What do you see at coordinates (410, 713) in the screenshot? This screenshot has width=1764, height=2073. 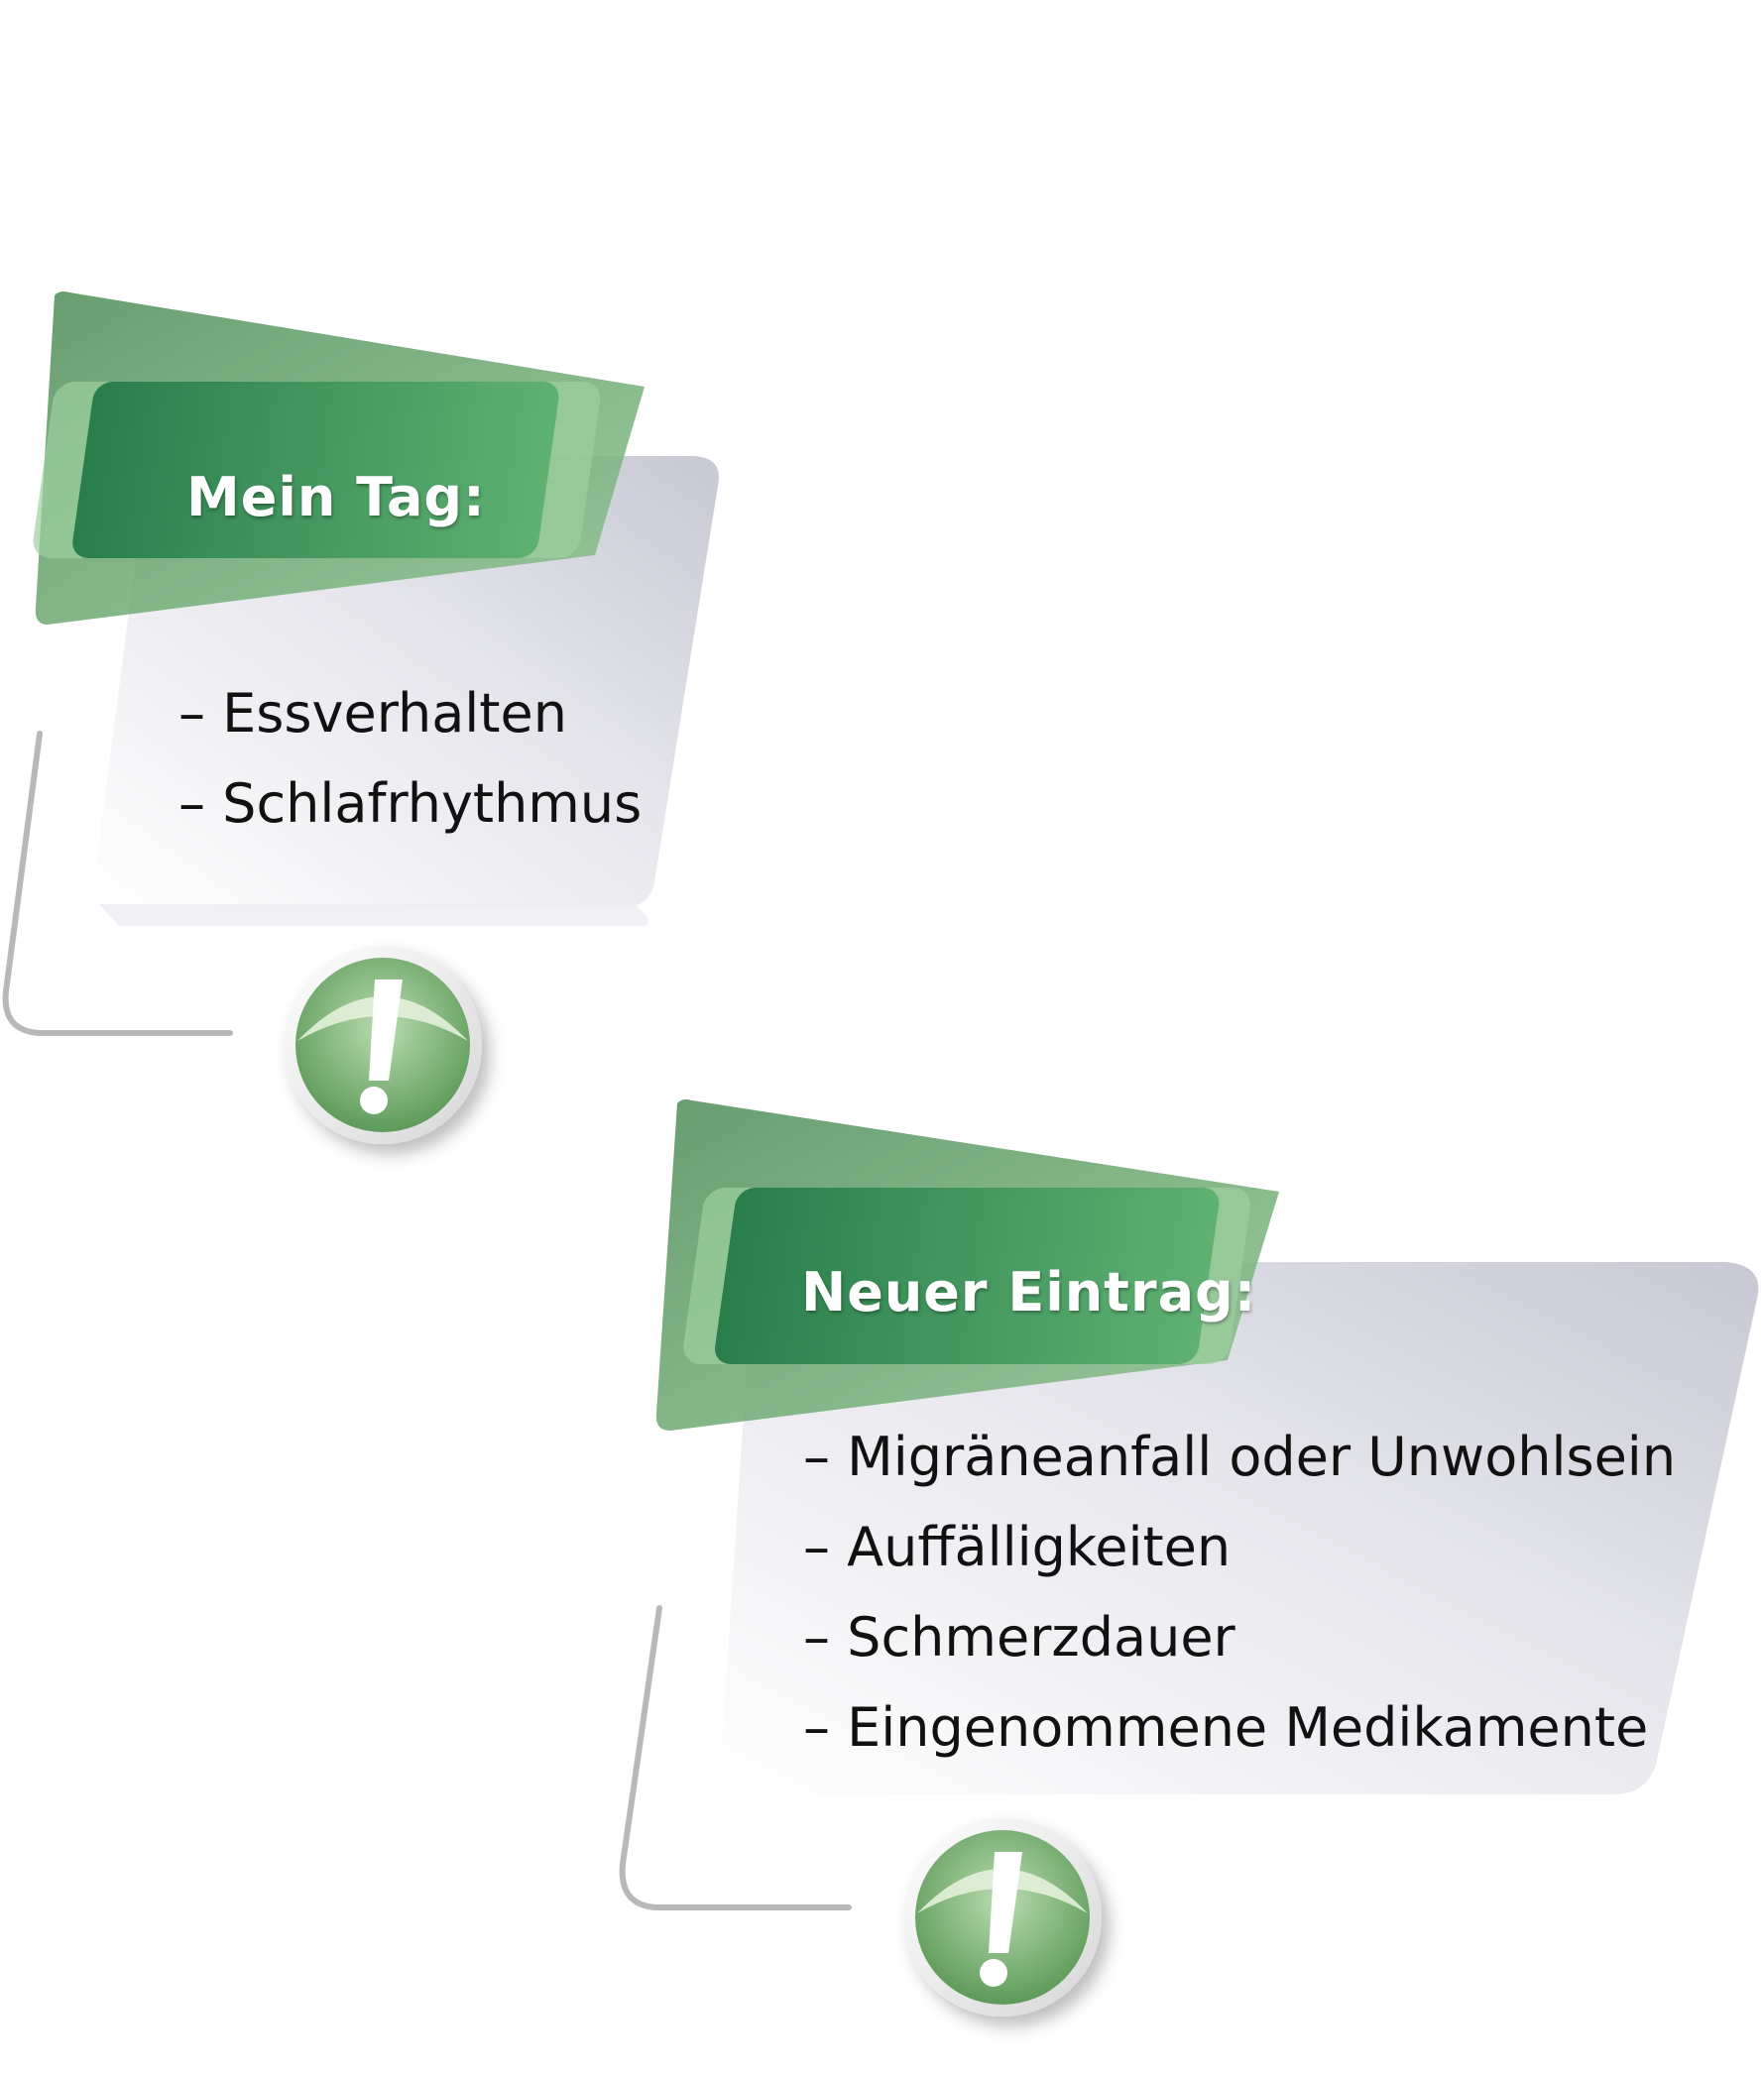 I see `list-item: Essverhalten` at bounding box center [410, 713].